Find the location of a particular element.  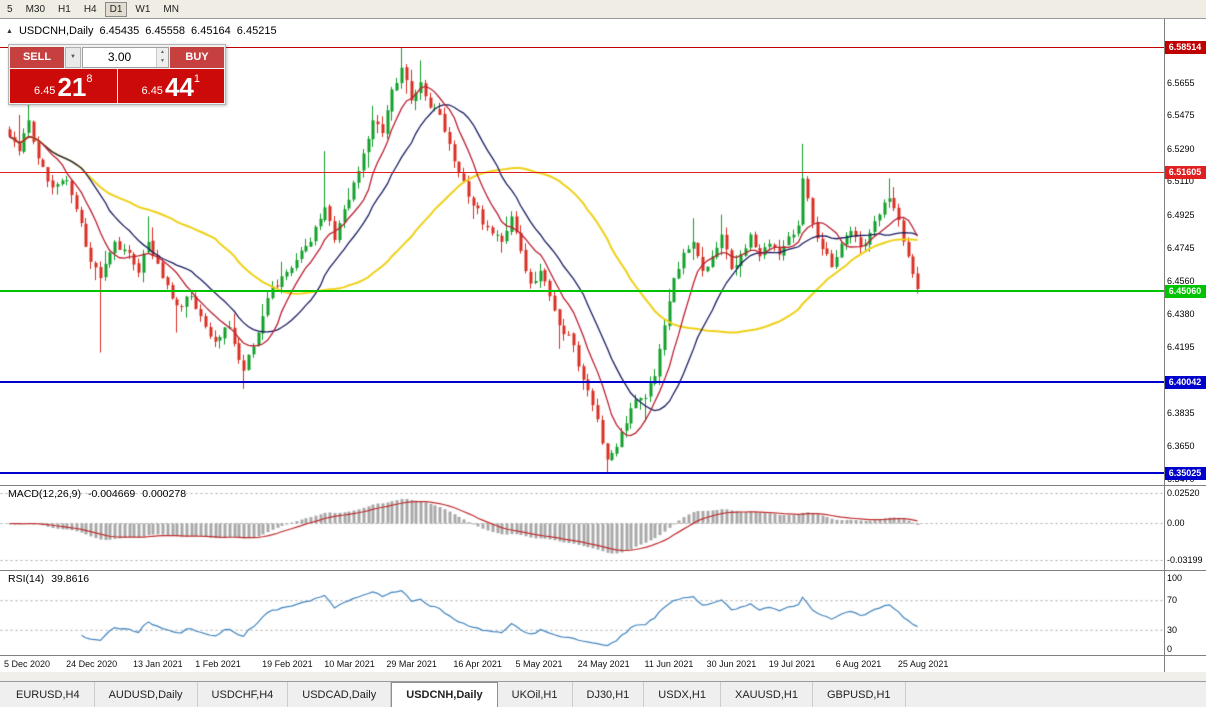

panel-separator-timeaxis is located at coordinates (603, 655).